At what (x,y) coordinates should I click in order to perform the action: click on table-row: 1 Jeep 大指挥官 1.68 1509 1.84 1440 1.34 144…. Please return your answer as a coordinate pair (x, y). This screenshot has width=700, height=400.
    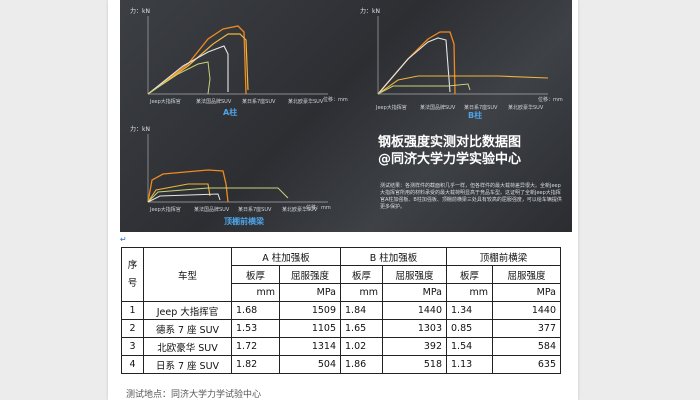
    Looking at the image, I should click on (341, 310).